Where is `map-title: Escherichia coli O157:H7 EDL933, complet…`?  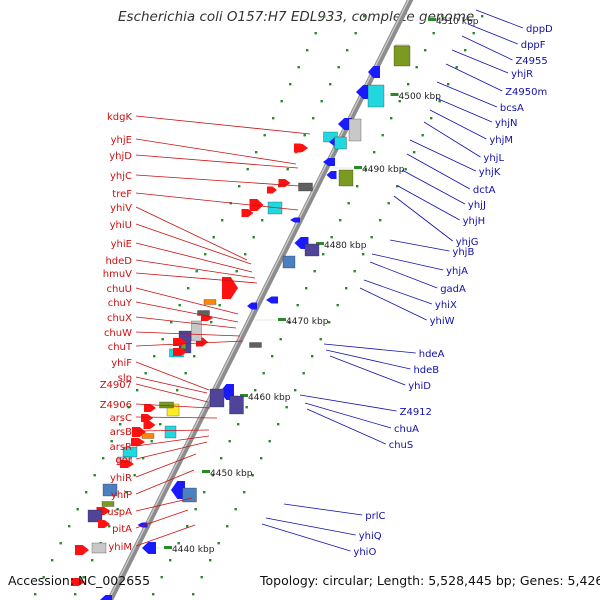 map-title: Escherichia coli O157:H7 EDL933, complet… is located at coordinates (296, 17).